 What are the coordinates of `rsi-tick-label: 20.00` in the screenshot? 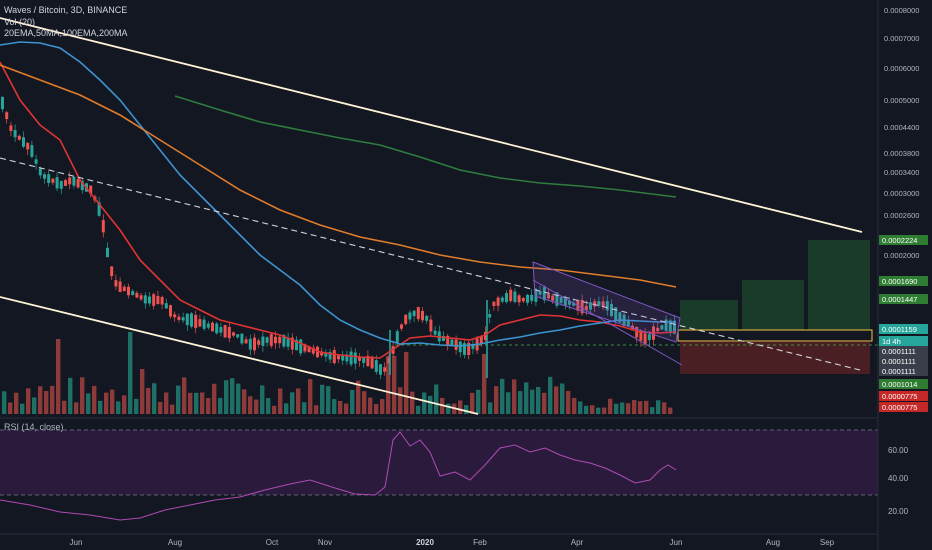 It's located at (898, 511).